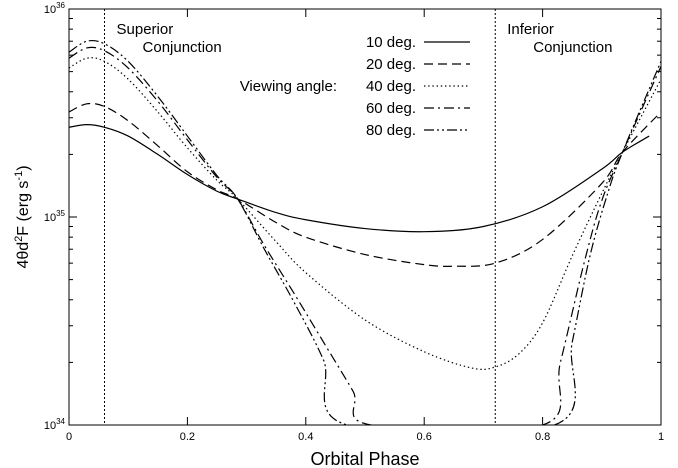  I want to click on legend-title: Viewing angle:, so click(288, 86).